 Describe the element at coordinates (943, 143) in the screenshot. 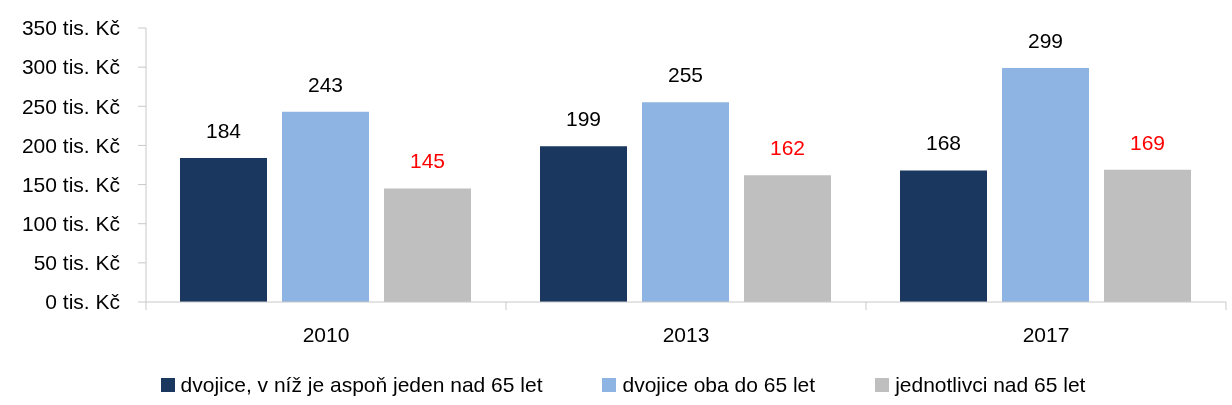

I see `data-label: 168` at that location.